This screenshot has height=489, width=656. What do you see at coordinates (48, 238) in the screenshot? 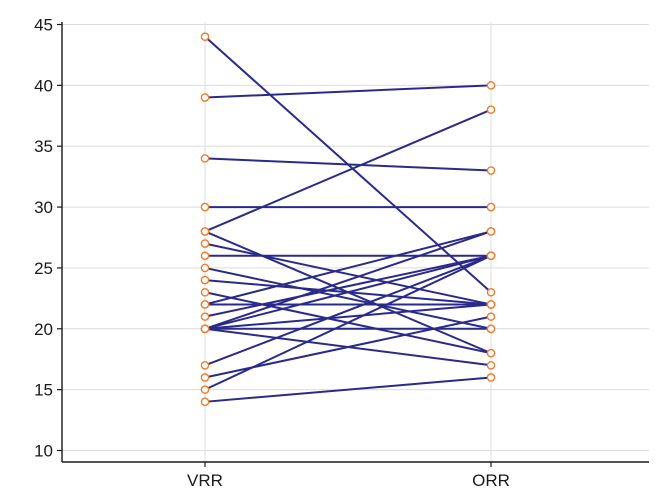
I see `y-tick-labels: 10 15 20 25 30 35 40 45` at bounding box center [48, 238].